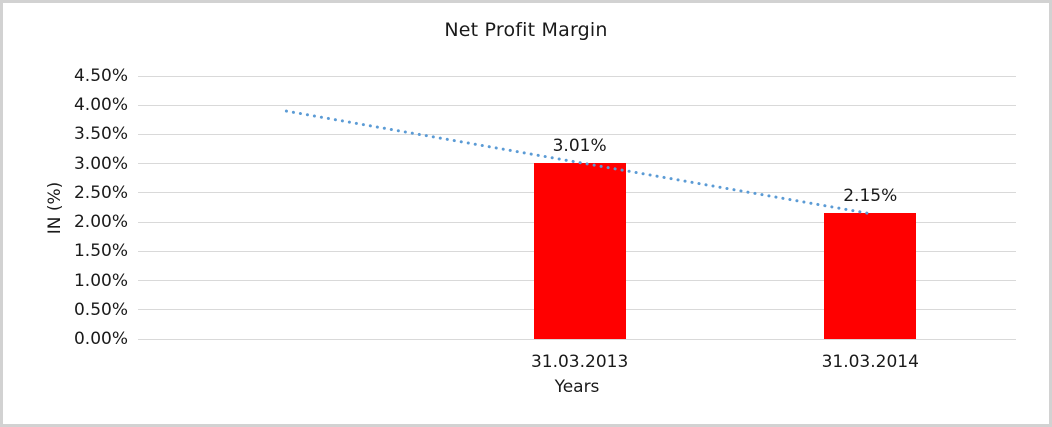 Image resolution: width=1052 pixels, height=427 pixels. What do you see at coordinates (579, 362) in the screenshot?
I see `x-tick-label: 31.03.2013` at bounding box center [579, 362].